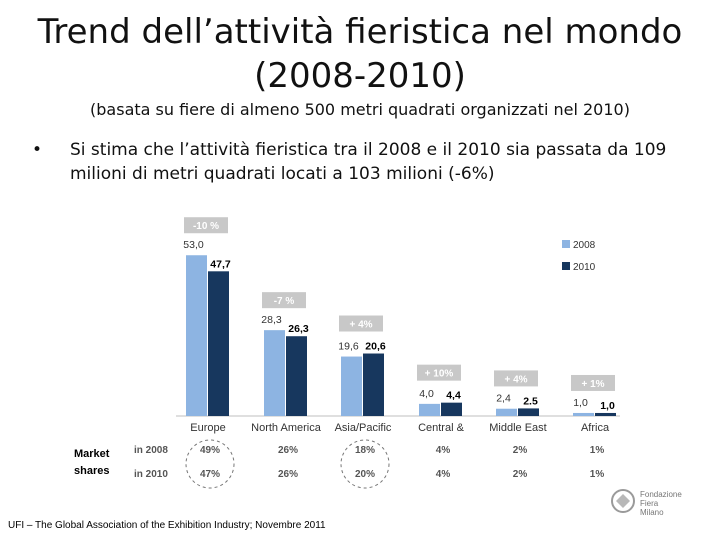  I want to click on logo-text: Fondazione Fiera Milano, so click(661, 503).